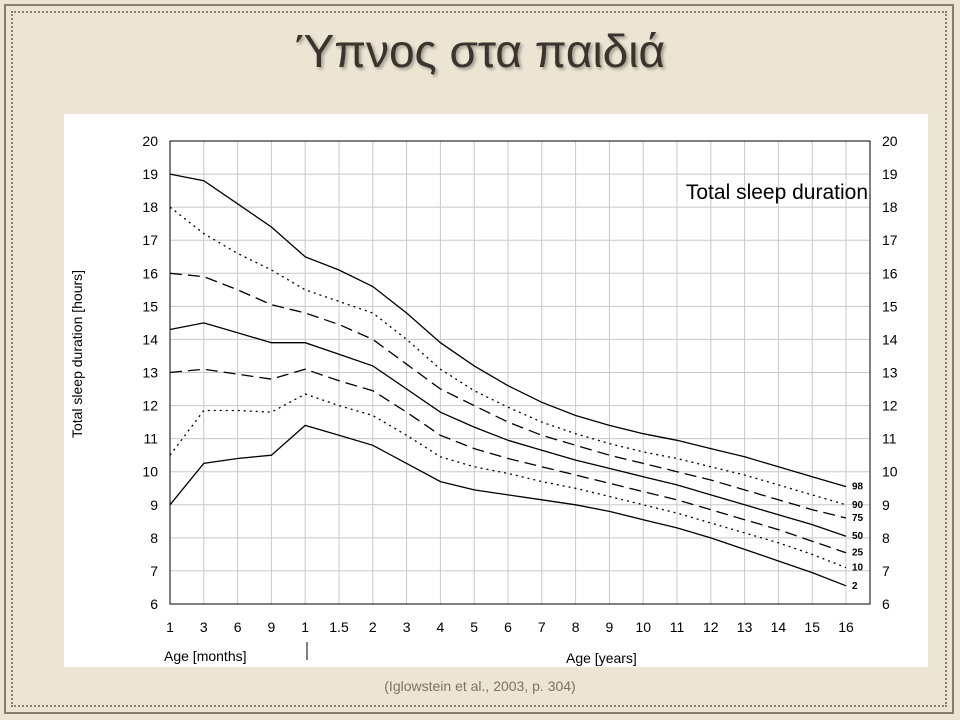  What do you see at coordinates (150, 306) in the screenshot?
I see `y-tick-label-left: 15` at bounding box center [150, 306].